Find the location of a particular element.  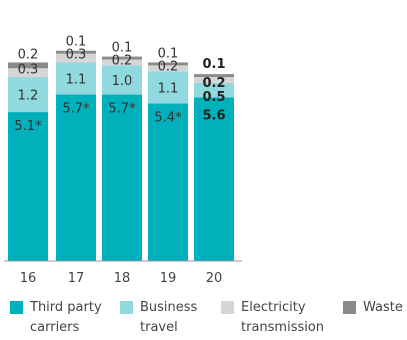

x-tick-label: 20 is located at coordinates (214, 278).